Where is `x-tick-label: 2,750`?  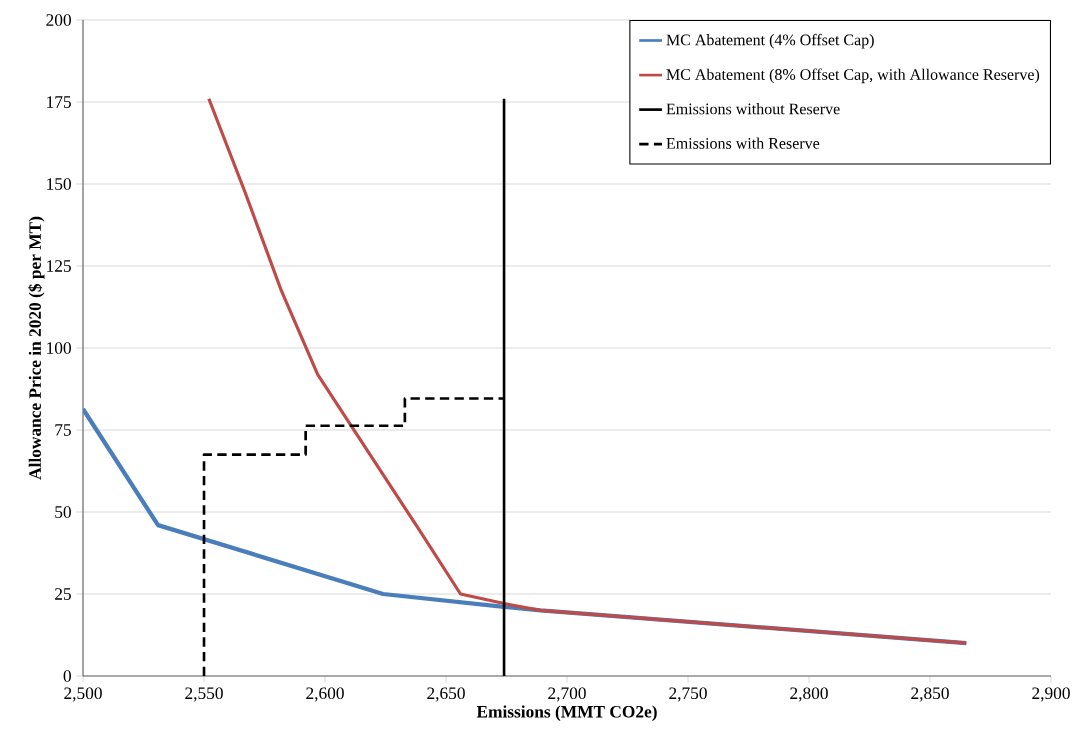
x-tick-label: 2,750 is located at coordinates (688, 694).